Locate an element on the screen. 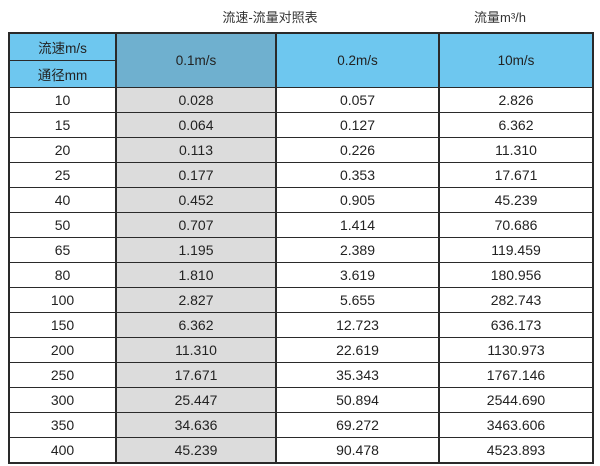 Image resolution: width=600 pixels, height=466 pixels. cell-v10: 1130.973 is located at coordinates (516, 350).